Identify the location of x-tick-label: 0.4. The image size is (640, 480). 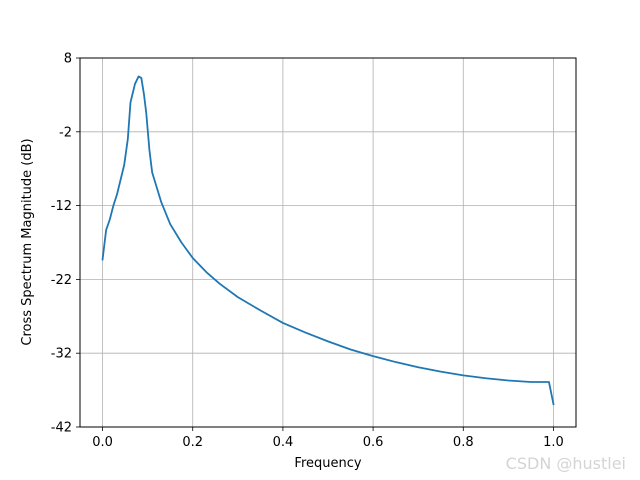
(283, 442).